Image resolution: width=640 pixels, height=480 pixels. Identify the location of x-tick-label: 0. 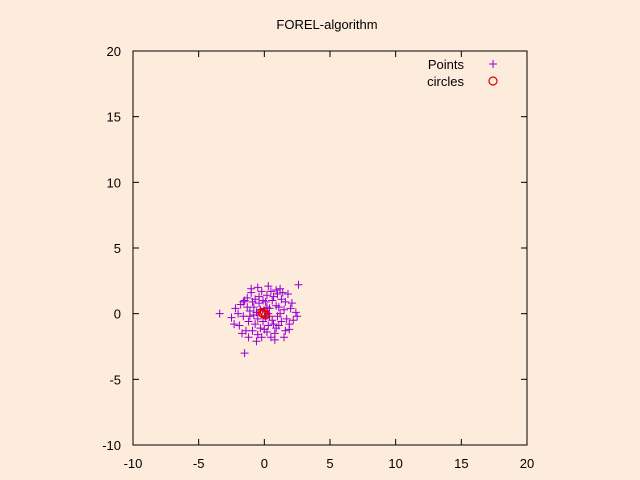
(264, 463).